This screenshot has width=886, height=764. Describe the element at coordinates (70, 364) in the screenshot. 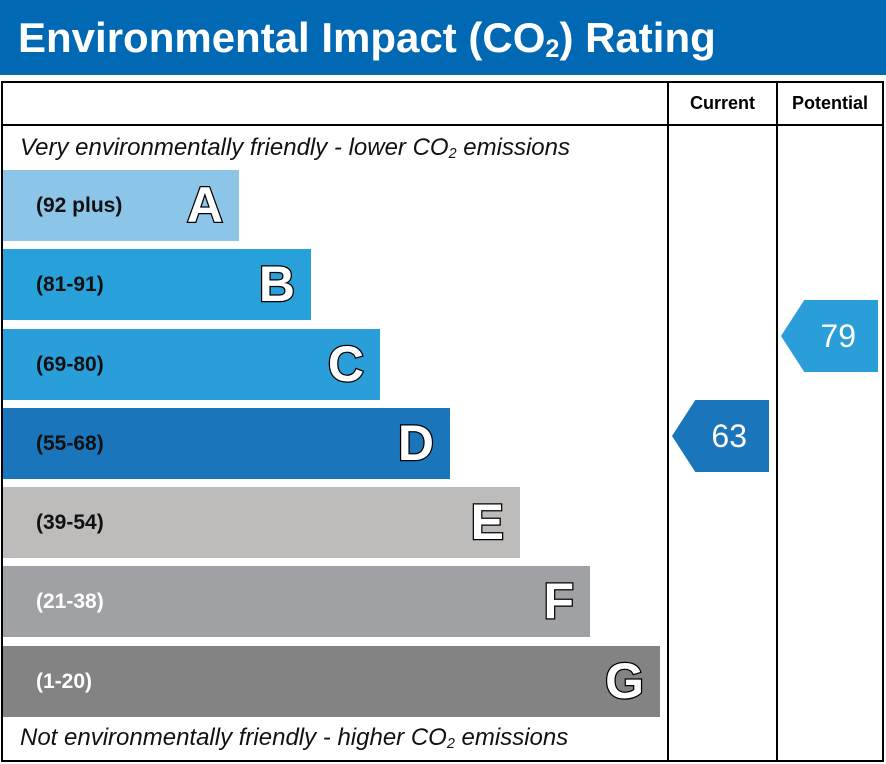

I see `band-range: (69-80)` at that location.